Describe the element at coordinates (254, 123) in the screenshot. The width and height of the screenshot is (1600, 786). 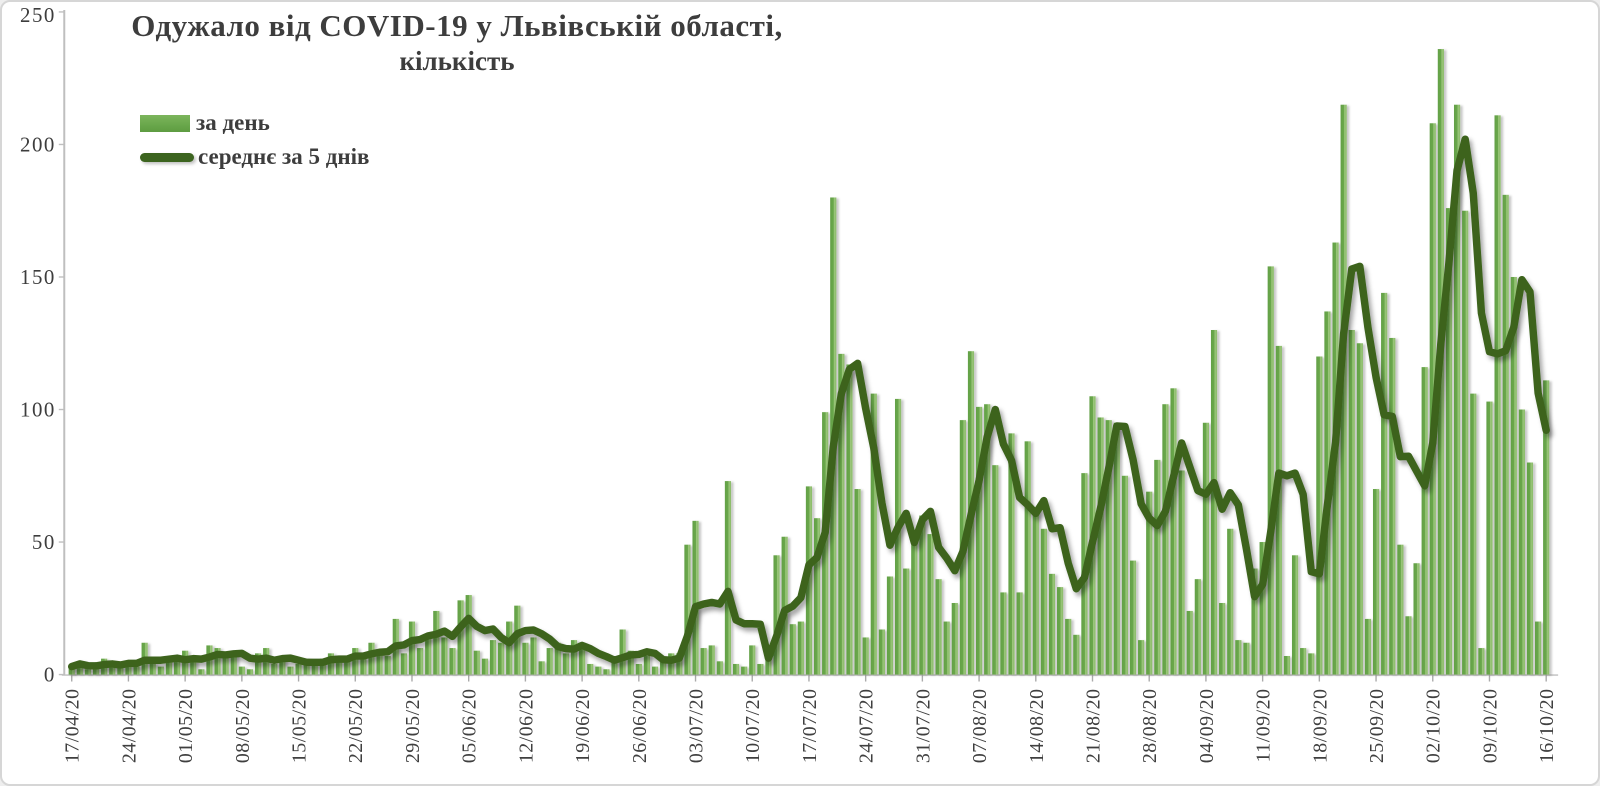
I see `legend-item-daily: за день` at that location.